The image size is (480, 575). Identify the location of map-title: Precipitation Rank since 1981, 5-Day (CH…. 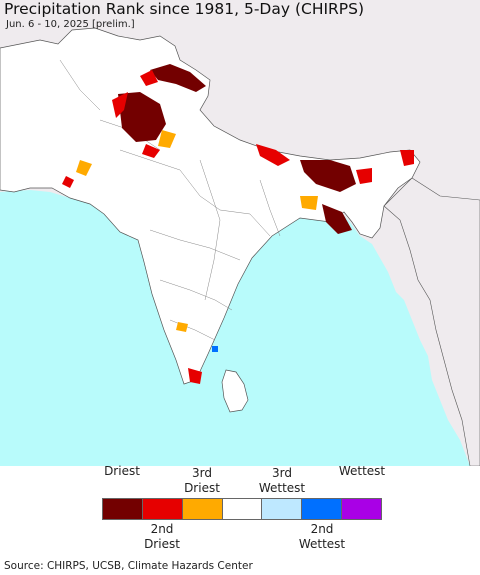
(184, 9).